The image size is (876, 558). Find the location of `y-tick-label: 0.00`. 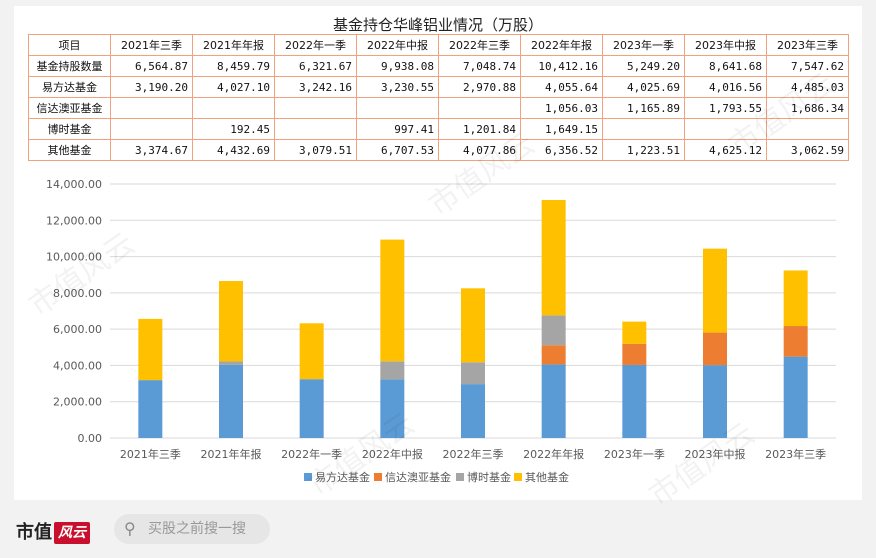

y-tick-label: 0.00 is located at coordinates (90, 438).